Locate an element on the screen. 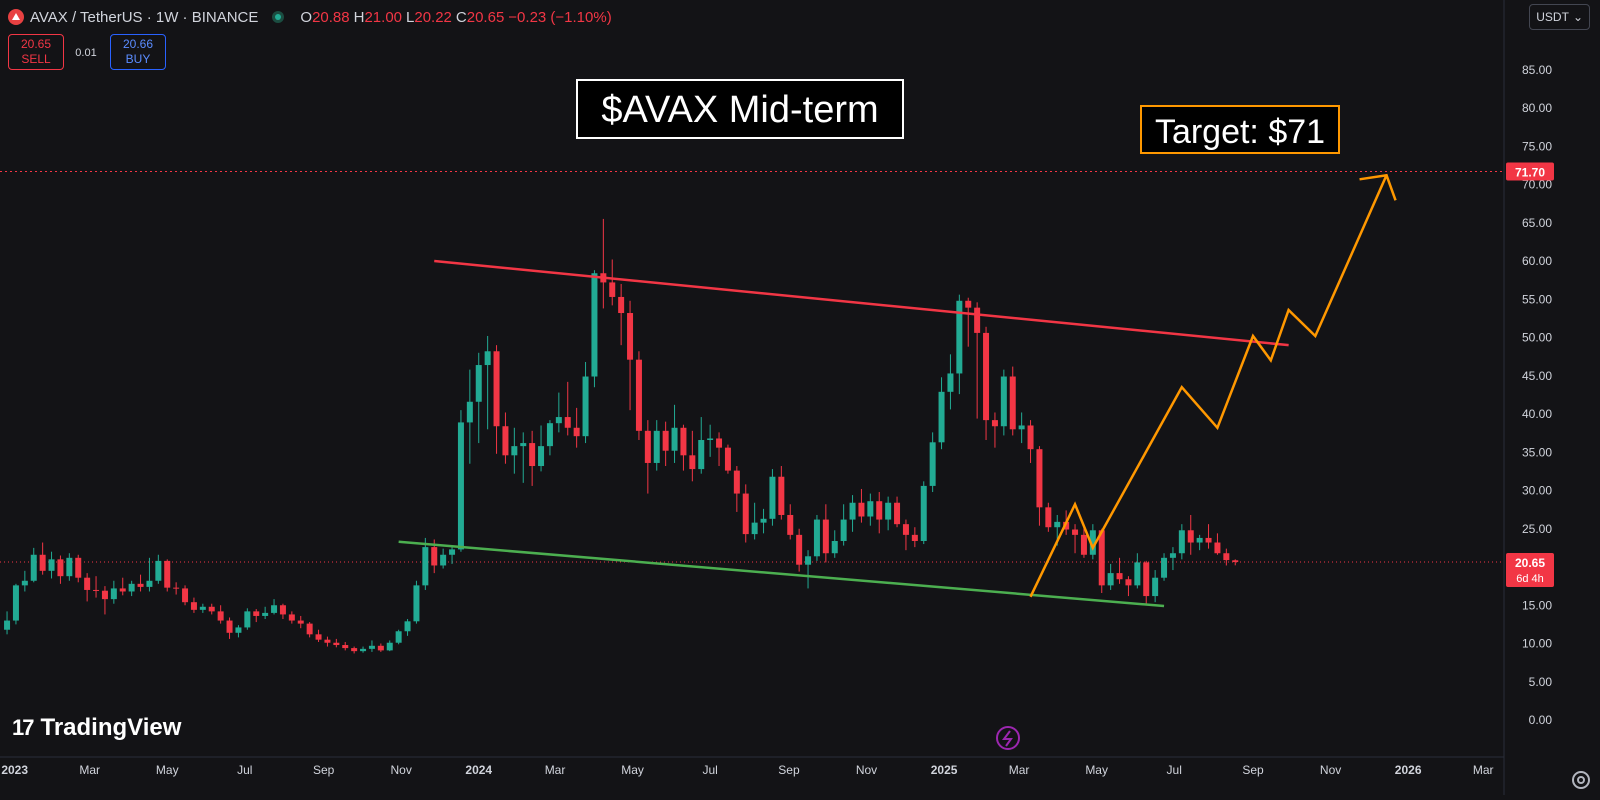 This screenshot has width=1600, height=800. y-tick-label: 60.00 is located at coordinates (1537, 261).